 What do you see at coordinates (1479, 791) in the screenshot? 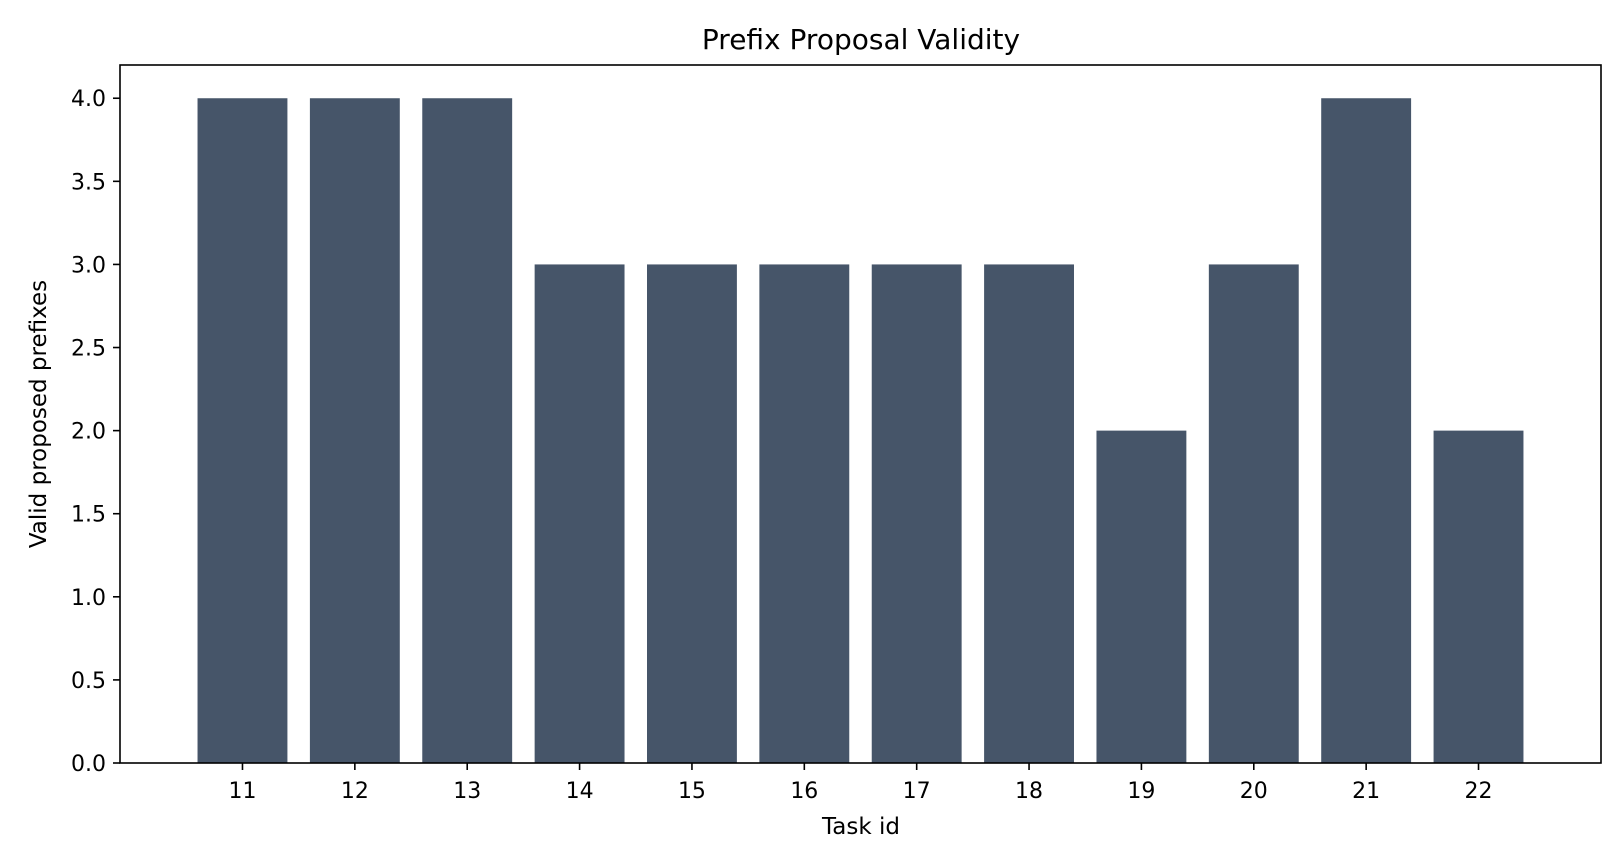
I see `x-tick-label: 22` at bounding box center [1479, 791].